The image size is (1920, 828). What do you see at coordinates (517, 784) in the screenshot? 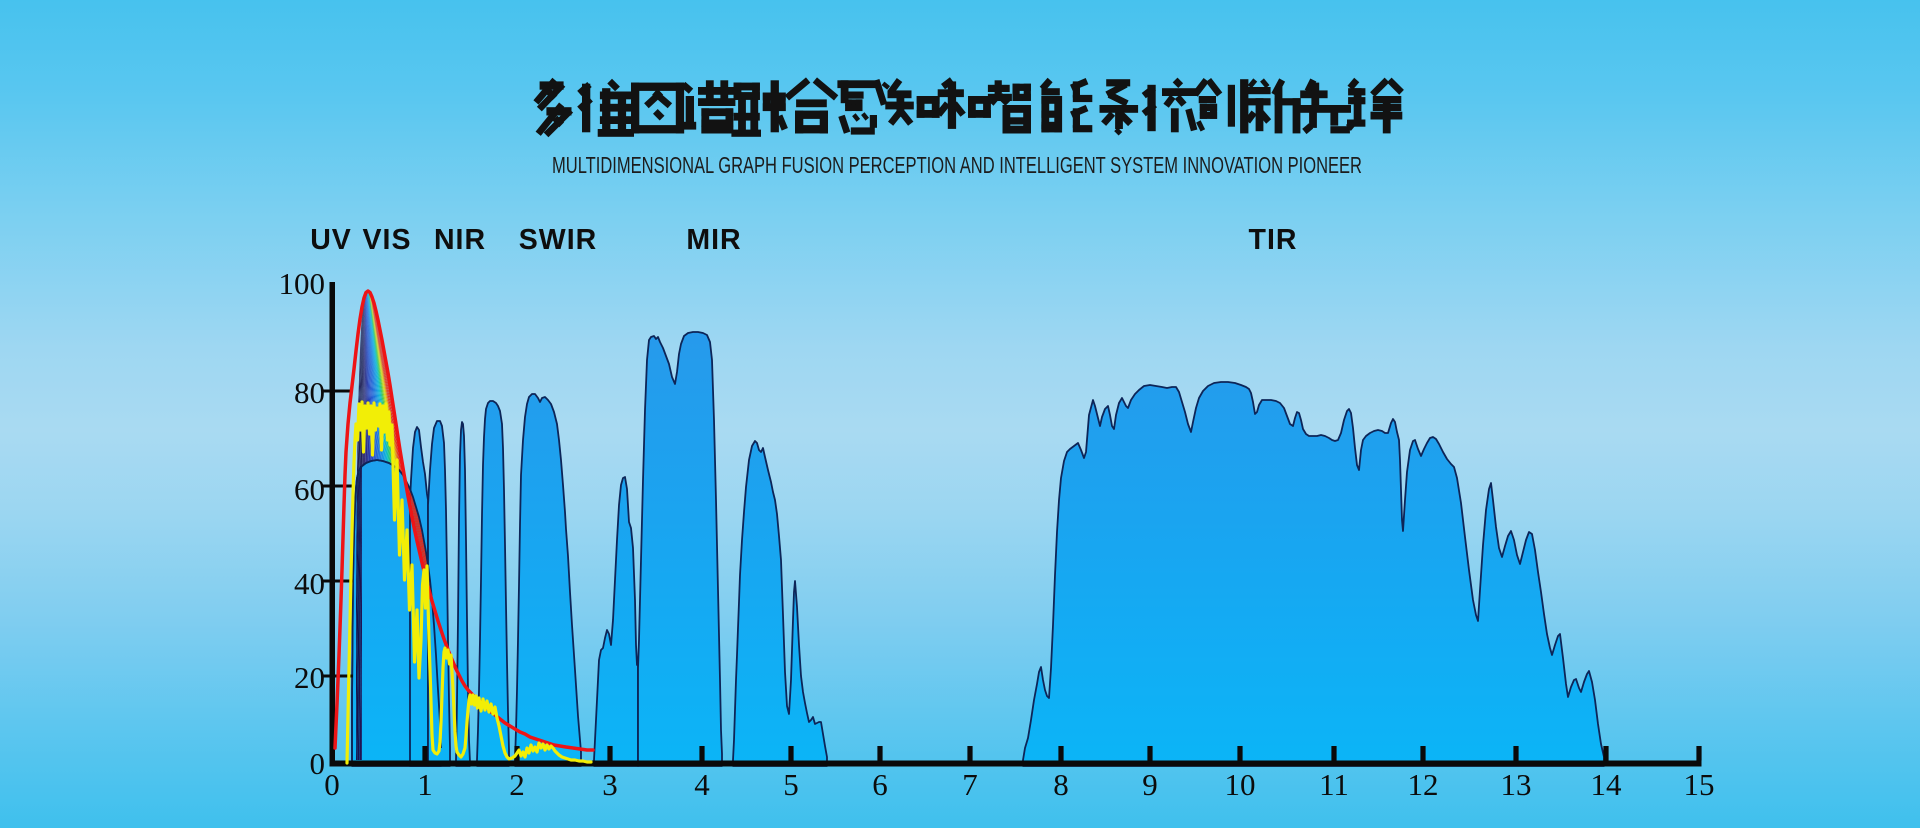
I see `svg-text: 2` at bounding box center [517, 784].